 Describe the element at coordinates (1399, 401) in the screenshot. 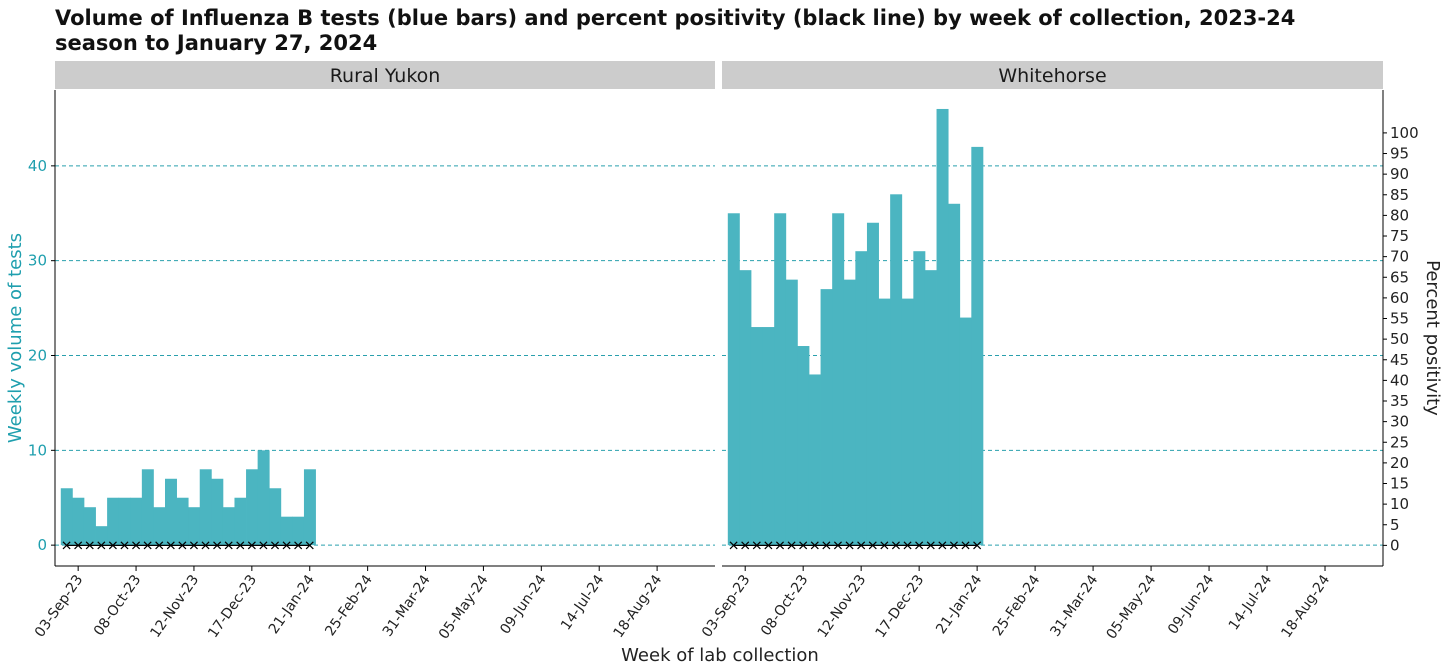

I see `y-tick-label-right: 35` at that location.